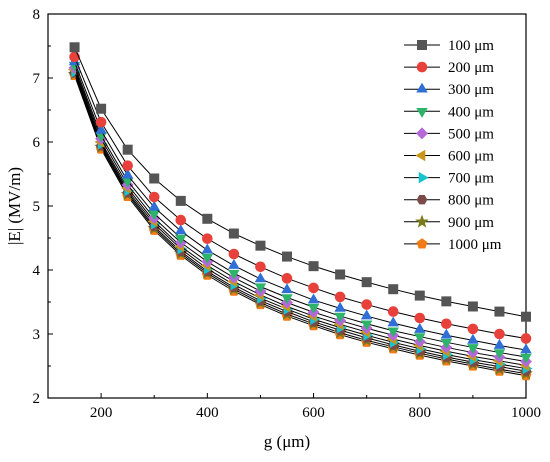  I want to click on x-tick-label: 600, so click(313, 413).